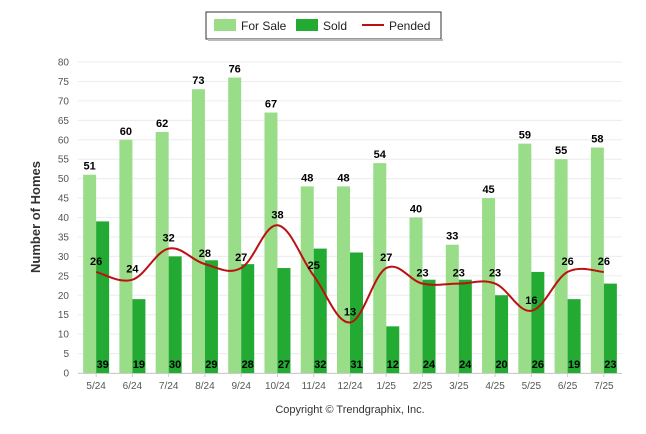 The width and height of the screenshot is (646, 434). I want to click on x-tick-label: 2/25, so click(423, 386).